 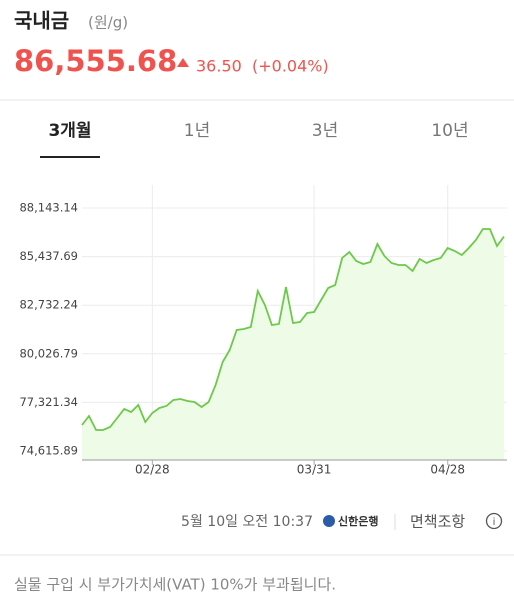 I want to click on tab: 3개월, so click(x=69, y=131).